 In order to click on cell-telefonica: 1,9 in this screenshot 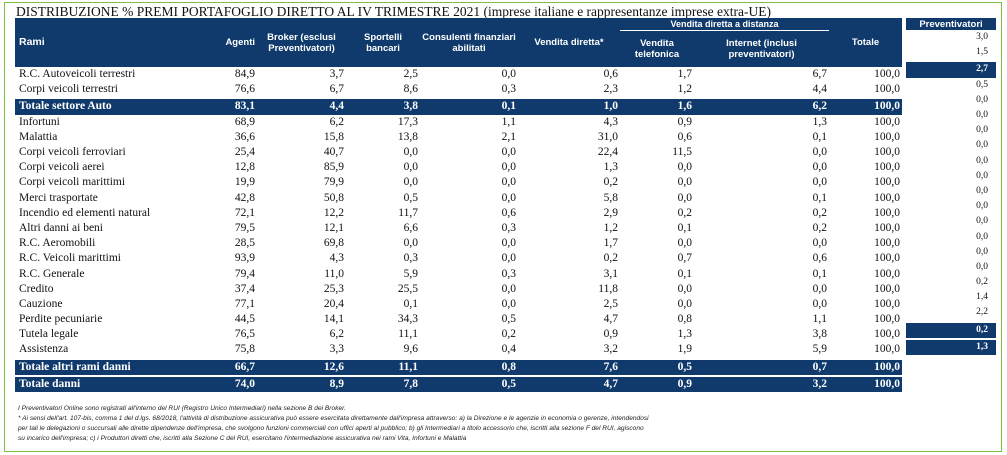, I will do `click(684, 349)`.